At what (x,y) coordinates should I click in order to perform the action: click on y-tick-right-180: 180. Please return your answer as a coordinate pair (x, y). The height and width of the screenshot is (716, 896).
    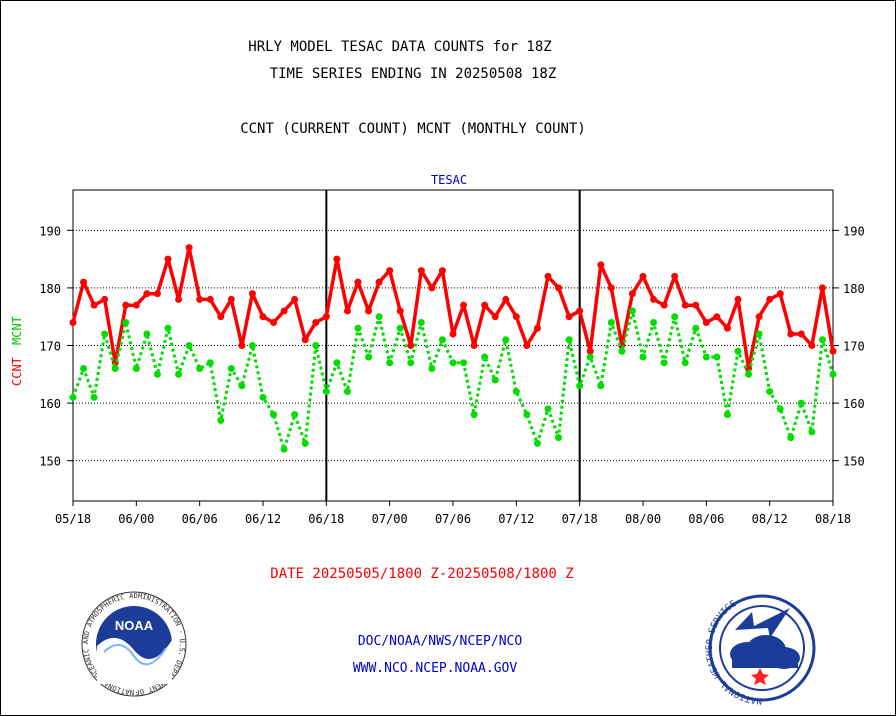
    Looking at the image, I should click on (854, 289).